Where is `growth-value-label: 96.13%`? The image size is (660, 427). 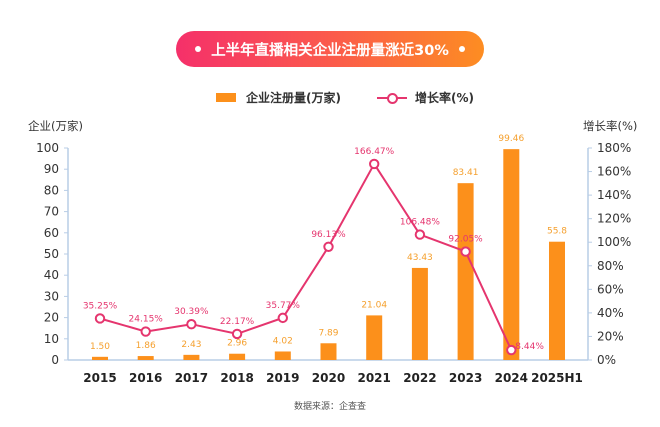 growth-value-label: 96.13% is located at coordinates (328, 235).